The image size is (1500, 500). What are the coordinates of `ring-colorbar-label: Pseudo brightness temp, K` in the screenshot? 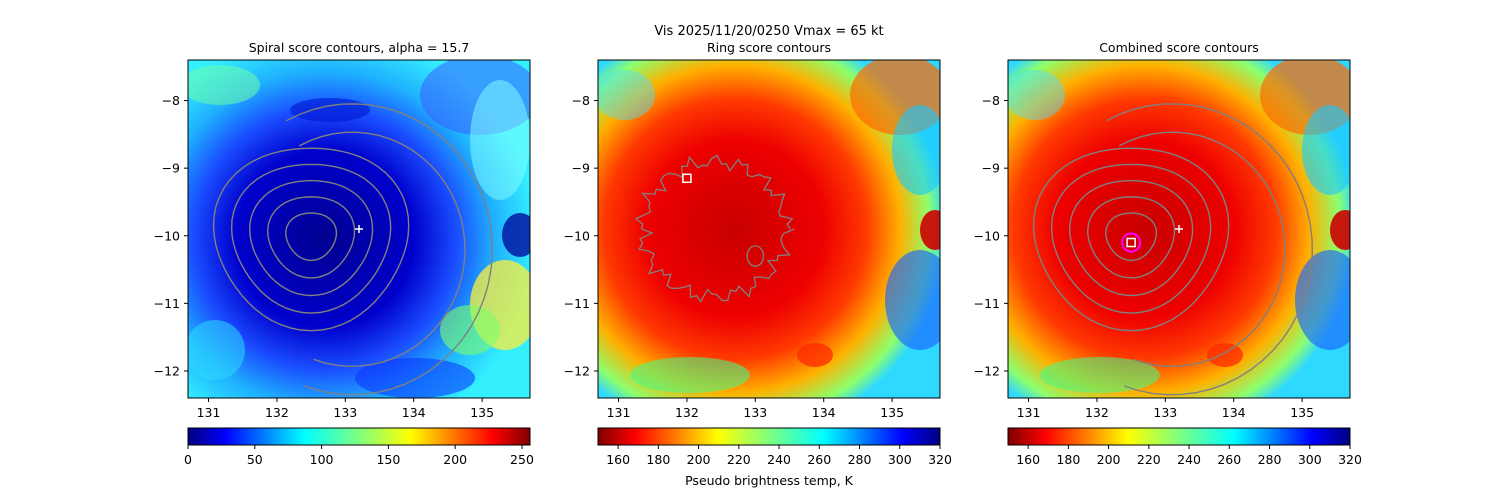 It's located at (769, 480).